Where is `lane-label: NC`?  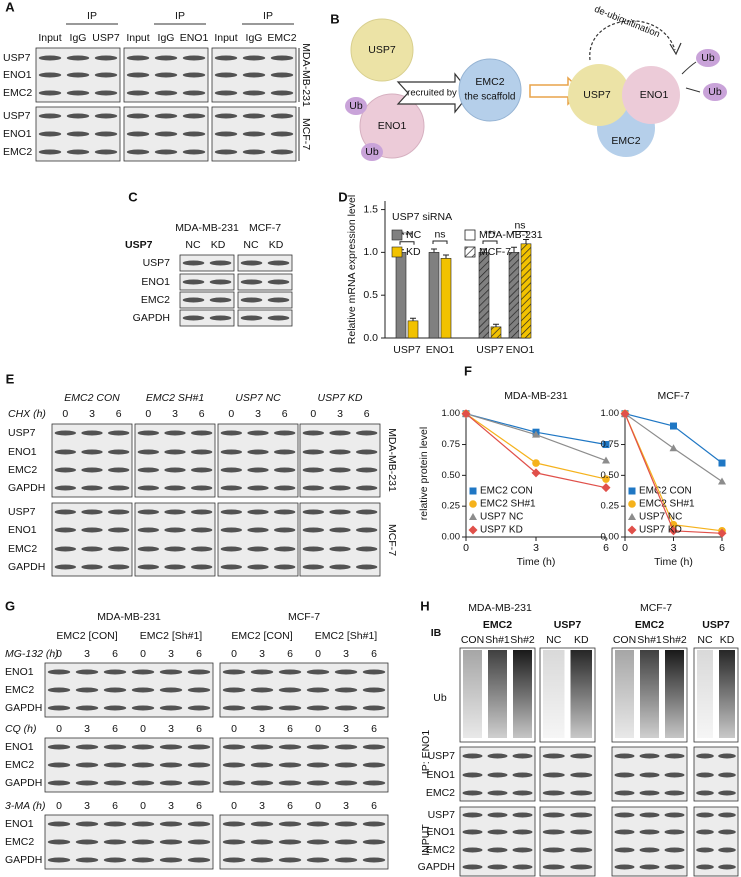 lane-label: NC is located at coordinates (251, 245).